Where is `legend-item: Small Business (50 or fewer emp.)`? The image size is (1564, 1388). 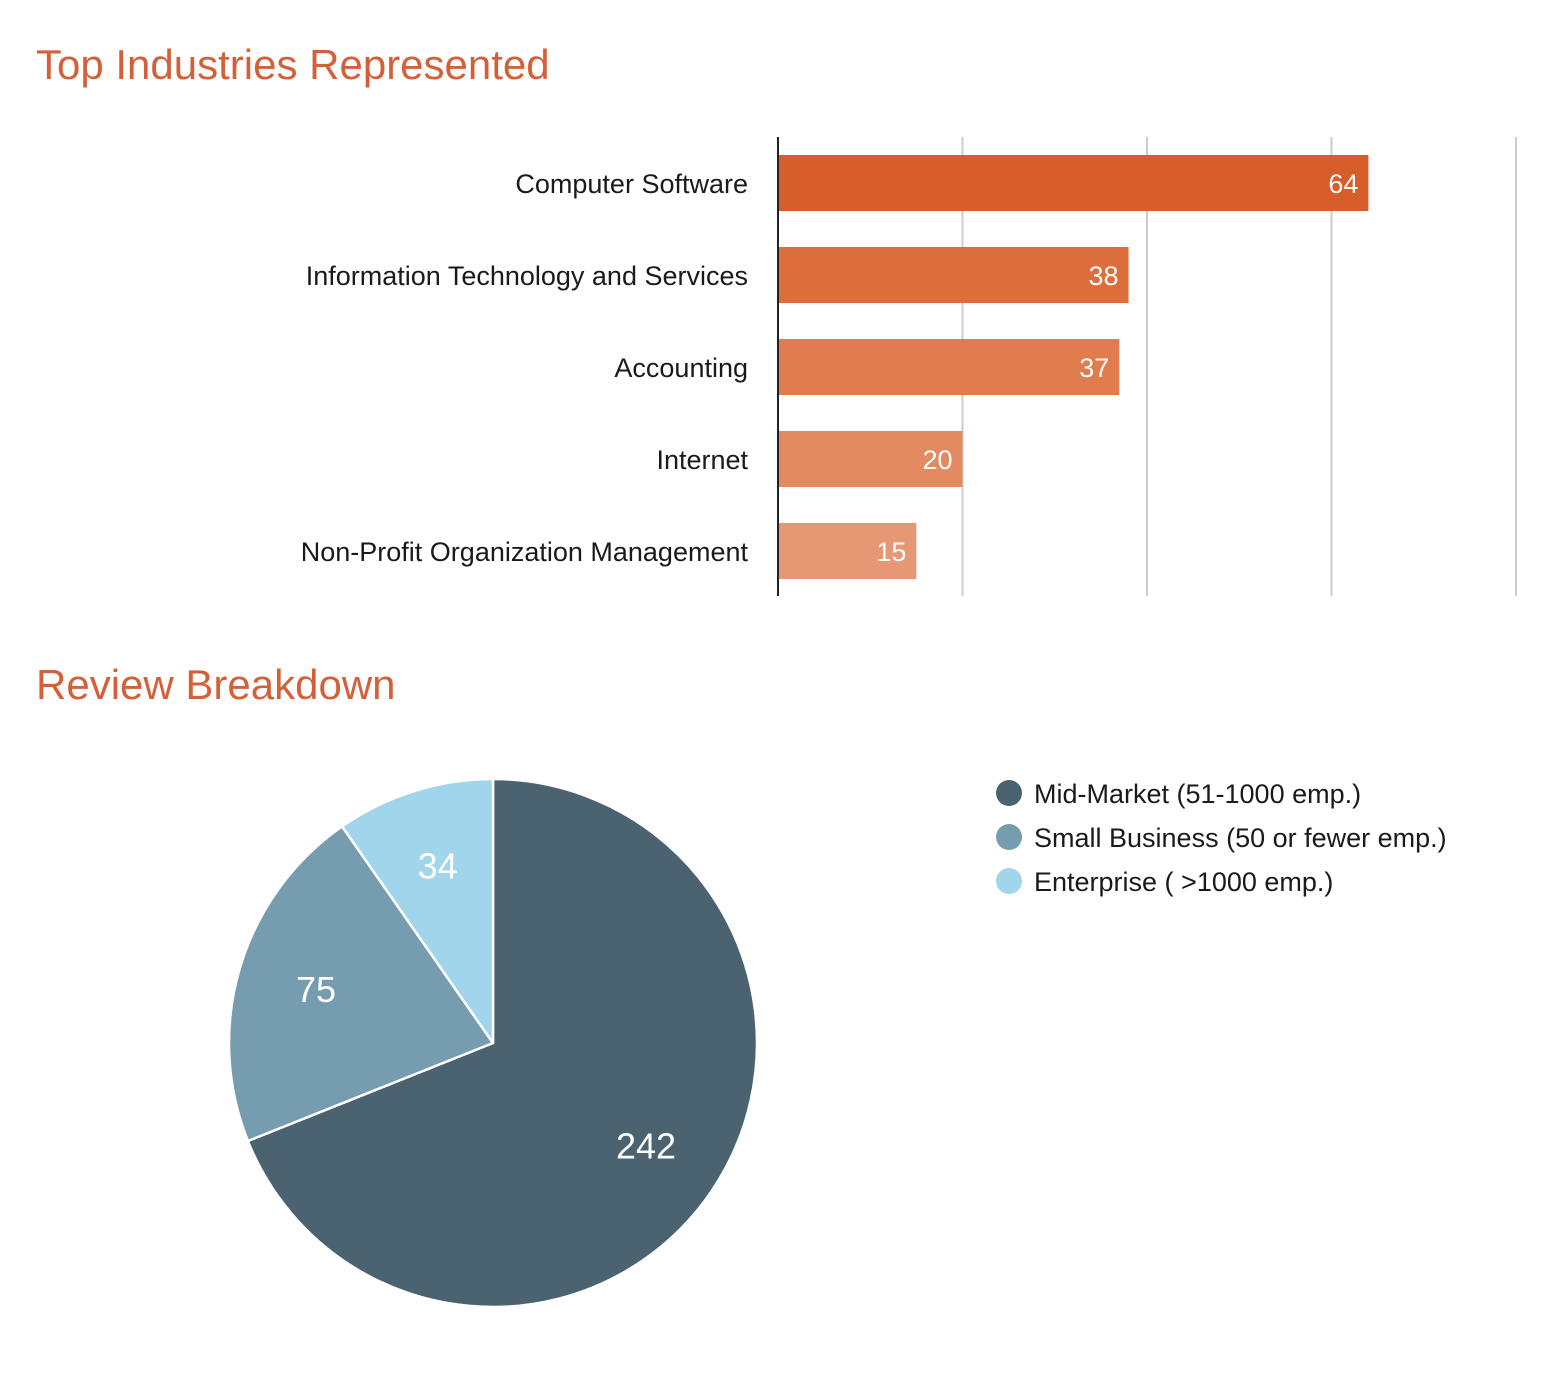 legend-item: Small Business (50 or fewer emp.) is located at coordinates (1221, 838).